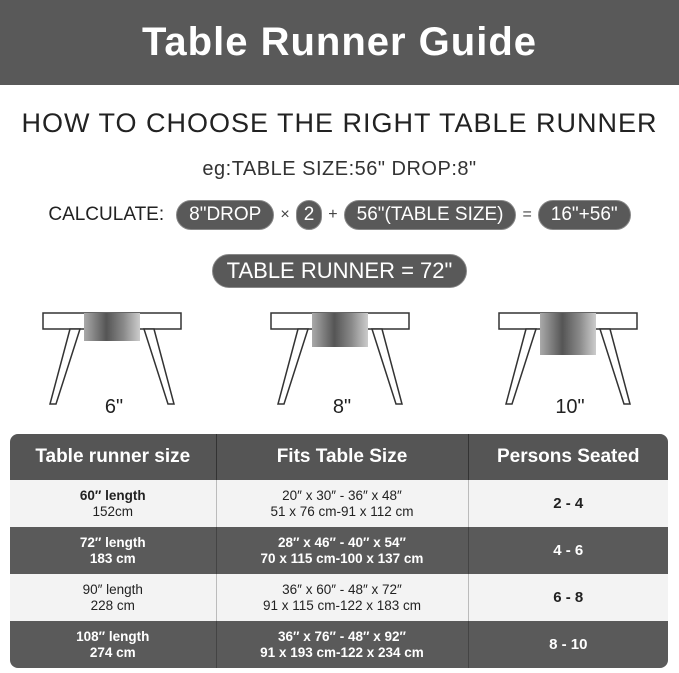  Describe the element at coordinates (114, 407) in the screenshot. I see `drop-label-6: 6"` at that location.